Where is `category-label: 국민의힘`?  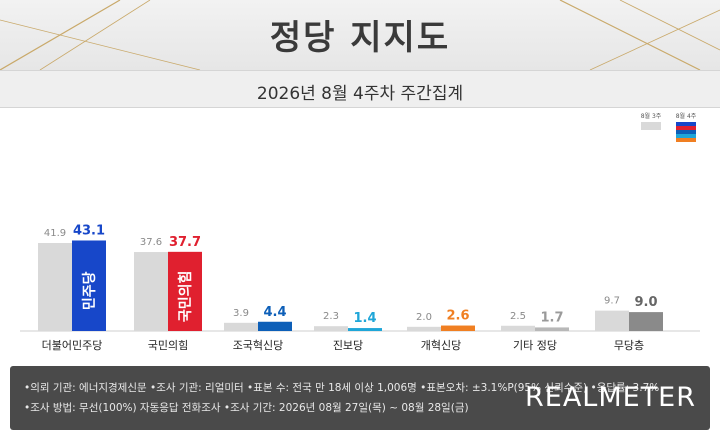
category-label: 국민의힘 is located at coordinates (168, 345).